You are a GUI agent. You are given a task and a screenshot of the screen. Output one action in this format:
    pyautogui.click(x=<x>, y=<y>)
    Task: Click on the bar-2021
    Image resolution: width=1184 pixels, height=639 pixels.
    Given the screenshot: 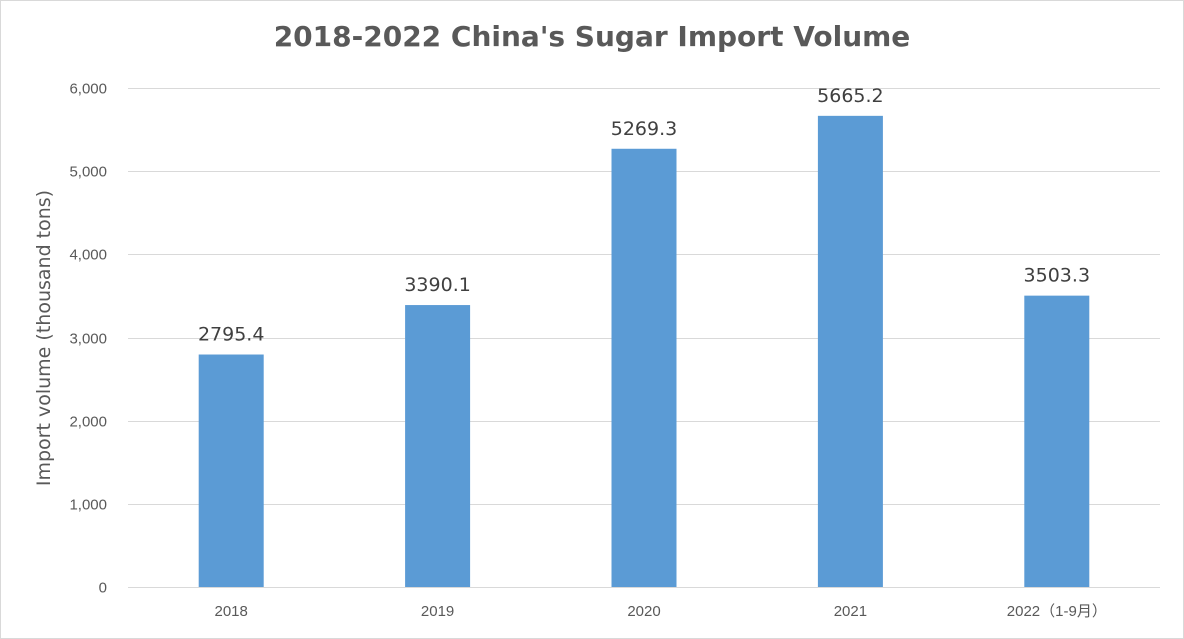 What is the action you would take?
    pyautogui.click(x=850, y=351)
    